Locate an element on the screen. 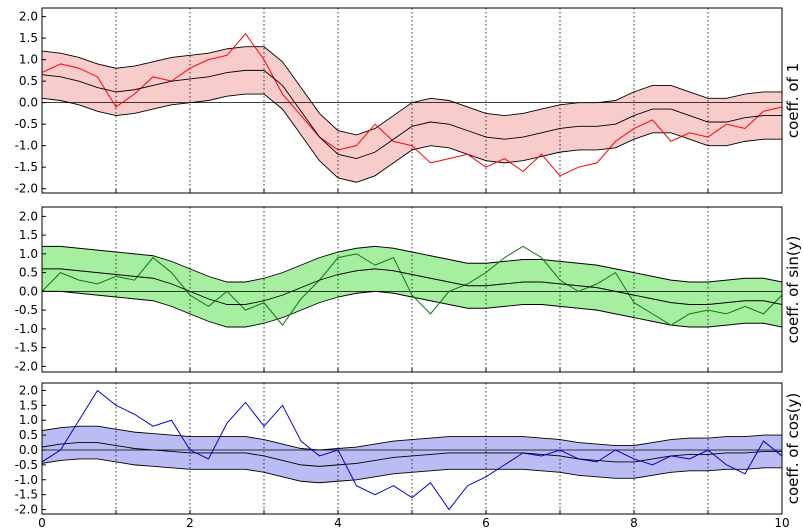  x-tick-label: 4 is located at coordinates (338, 522).